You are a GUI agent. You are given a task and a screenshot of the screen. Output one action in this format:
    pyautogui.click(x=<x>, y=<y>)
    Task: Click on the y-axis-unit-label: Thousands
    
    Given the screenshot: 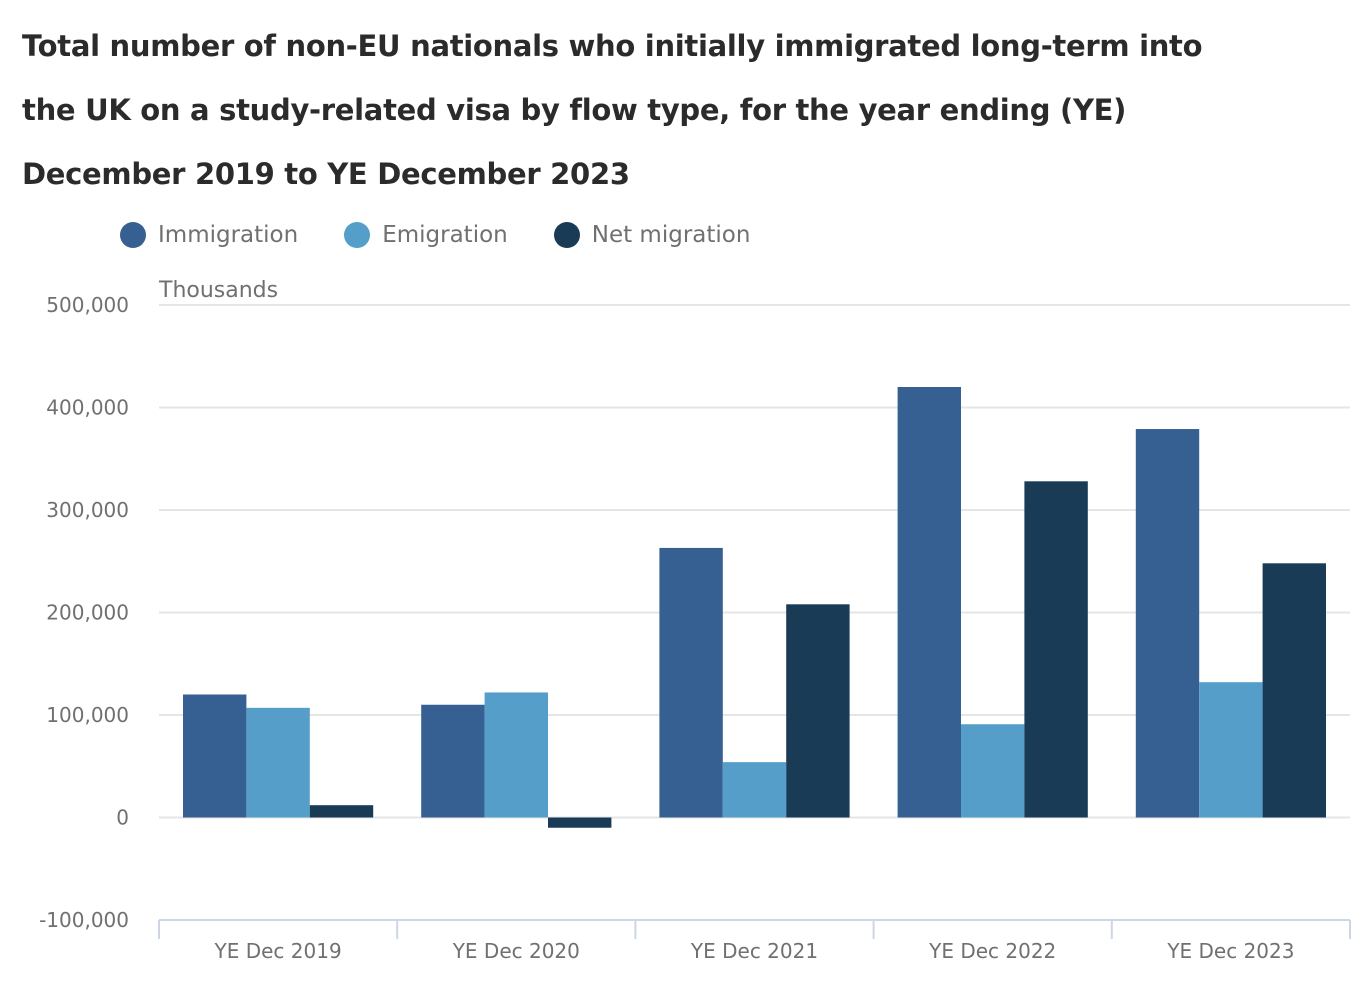 What is the action you would take?
    pyautogui.click(x=218, y=290)
    